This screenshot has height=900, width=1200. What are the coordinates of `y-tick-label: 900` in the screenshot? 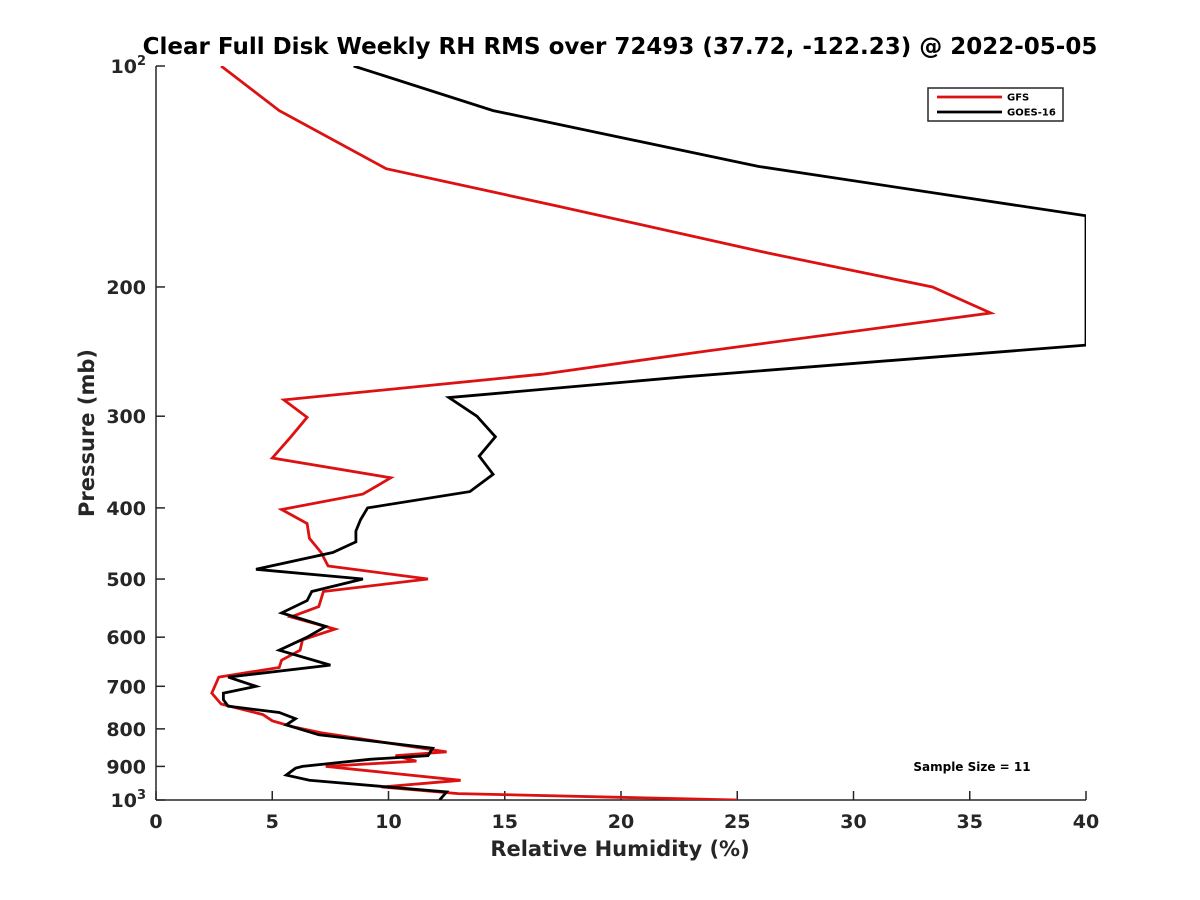 It's located at (126, 767).